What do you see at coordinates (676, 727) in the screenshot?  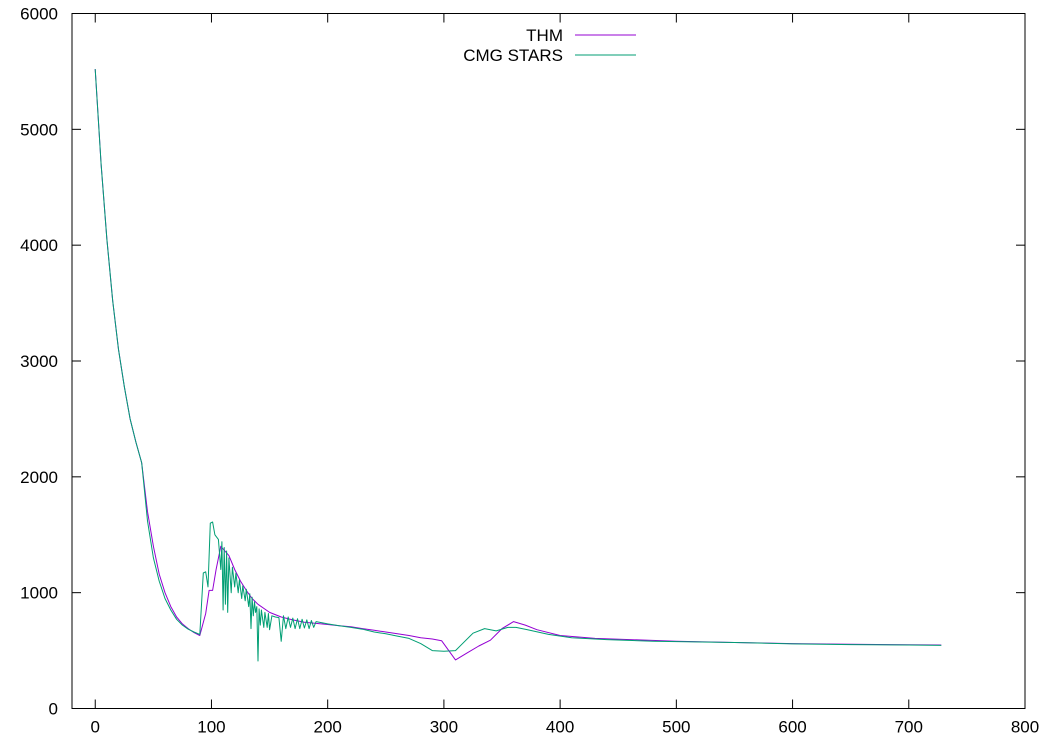 I see `x-tick-label: 500` at bounding box center [676, 727].